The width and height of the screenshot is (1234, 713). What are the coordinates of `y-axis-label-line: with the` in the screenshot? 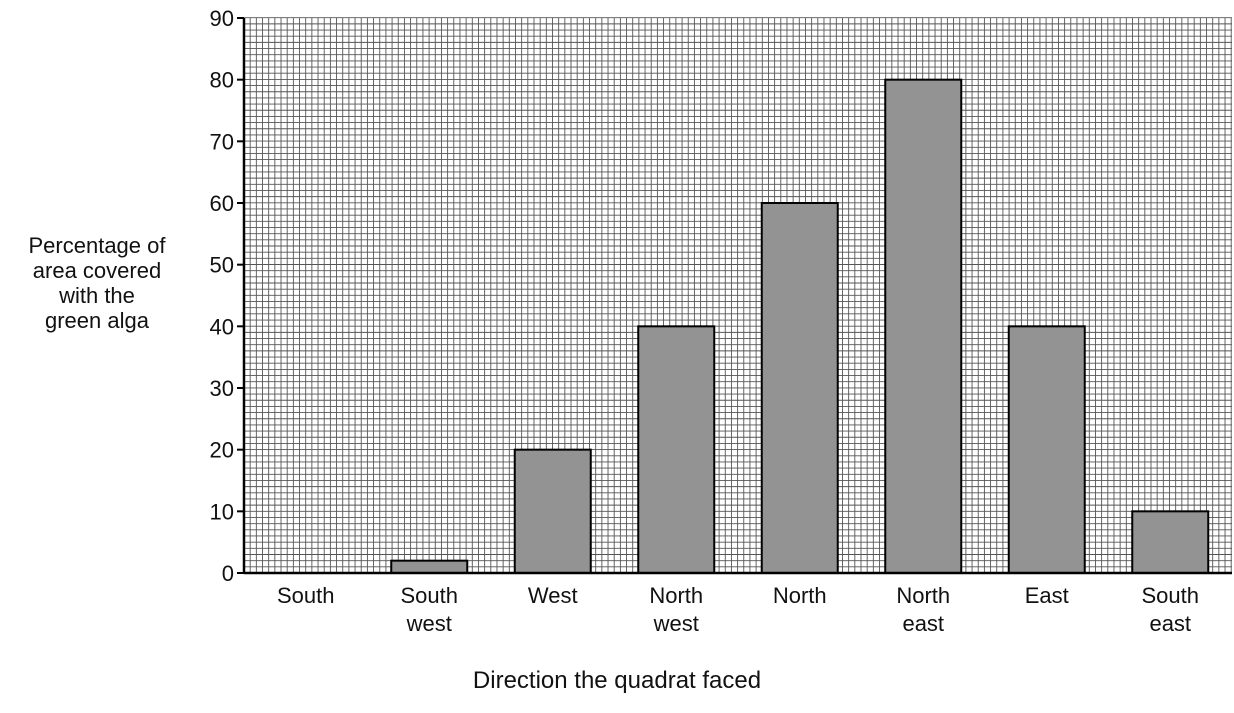 It's located at (97, 295).